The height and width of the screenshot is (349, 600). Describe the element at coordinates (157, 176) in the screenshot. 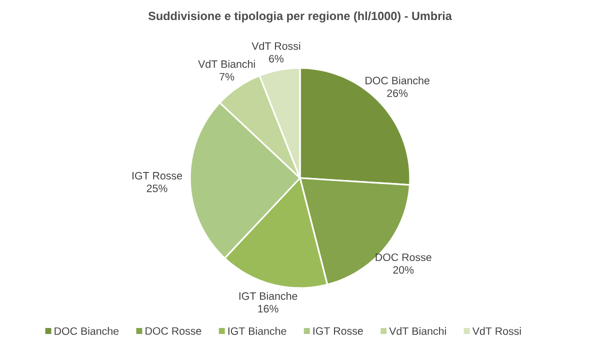

I see `slice-label: IGT Rosse` at that location.